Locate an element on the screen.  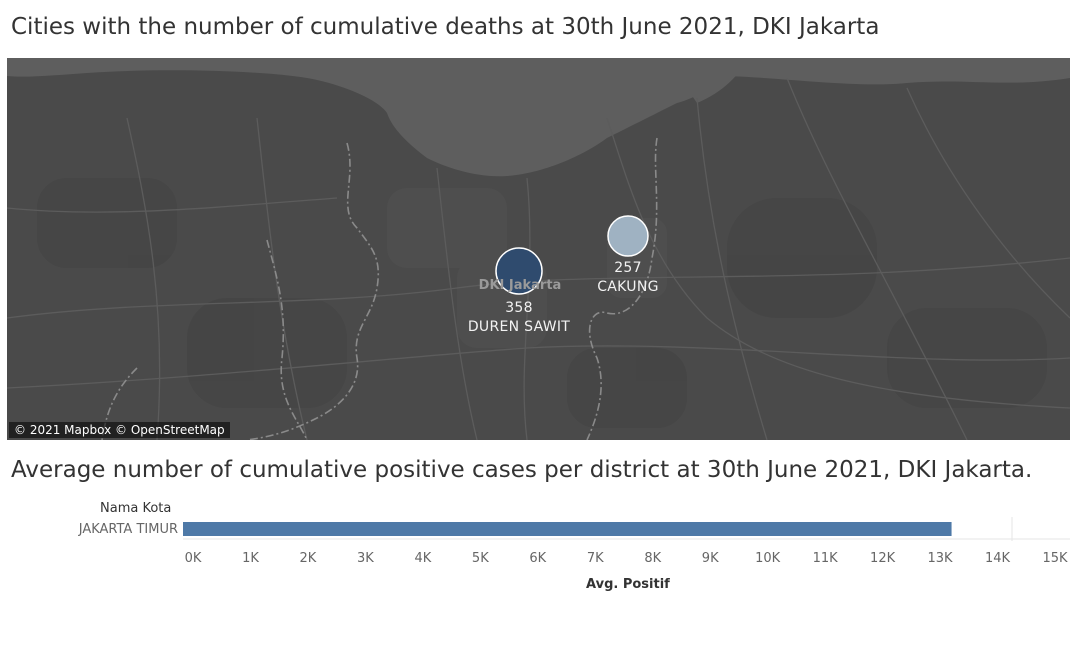
x-tick-label: 10K is located at coordinates (768, 558).